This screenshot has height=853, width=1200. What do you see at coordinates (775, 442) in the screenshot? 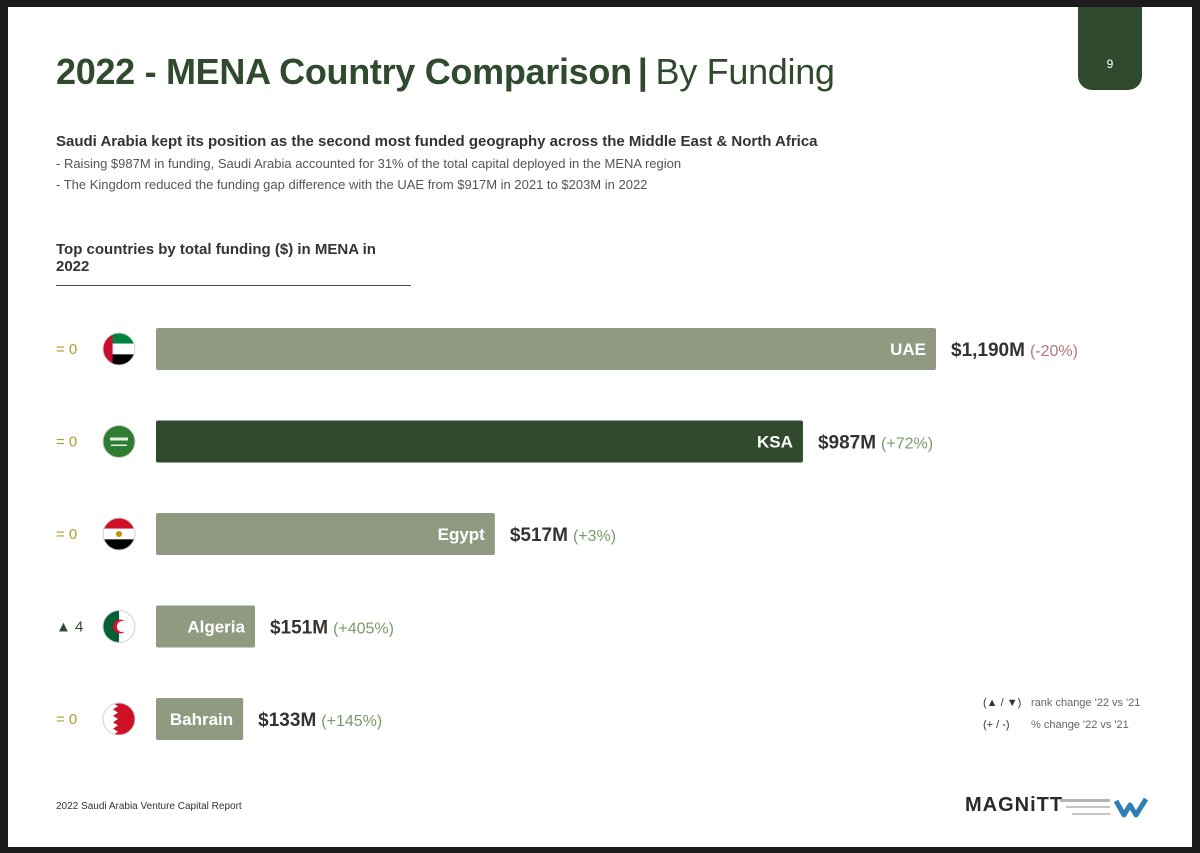
I see `bar-category-label: KSA` at bounding box center [775, 442].